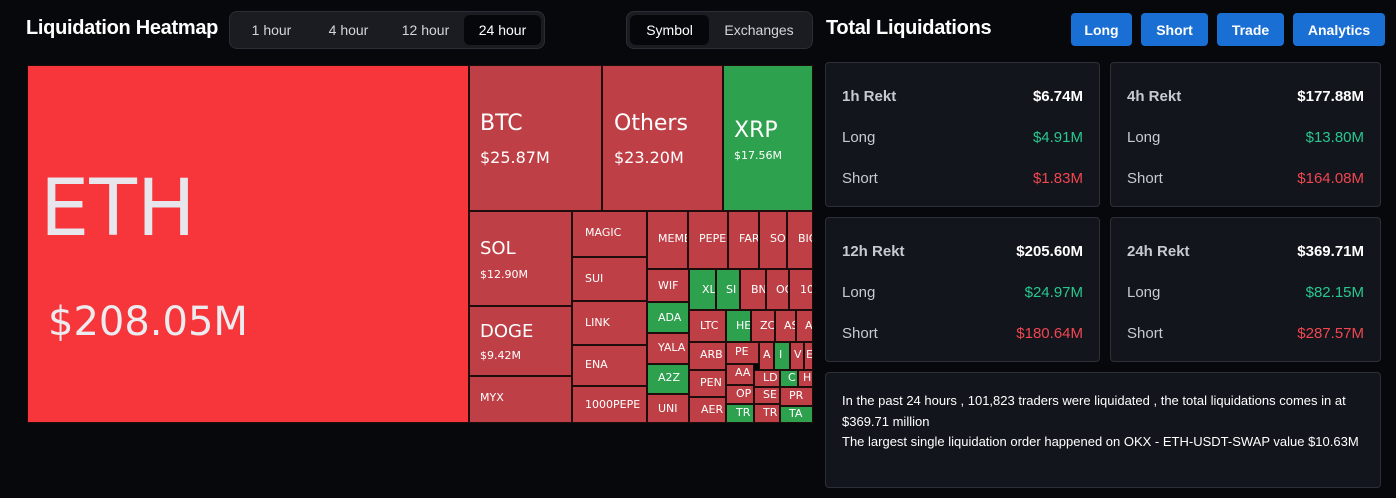 Image resolution: width=1396 pixels, height=498 pixels. I want to click on heatmap-cell-1000pepe: 1000PEPE, so click(609, 404).